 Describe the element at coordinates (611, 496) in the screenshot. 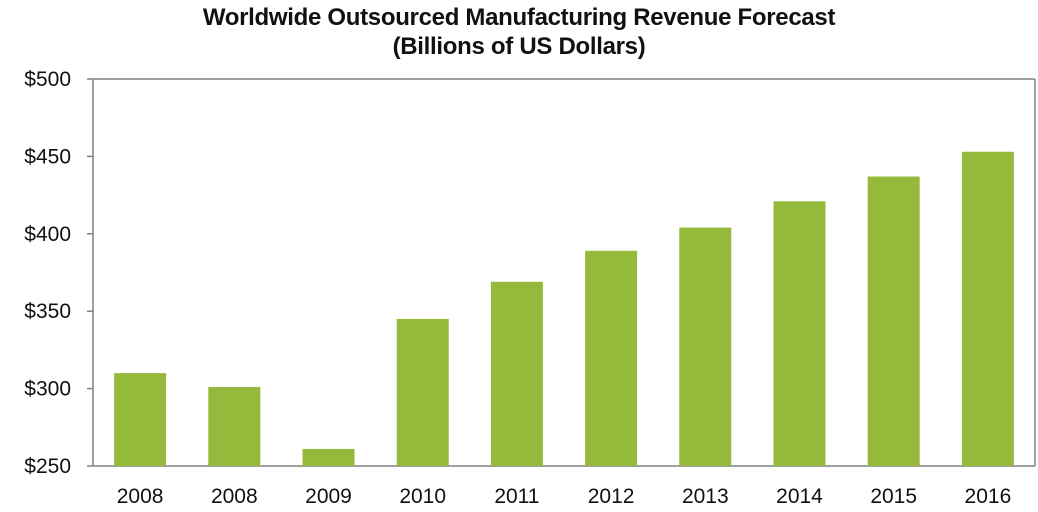

I see `x-tick-label: 2012` at that location.